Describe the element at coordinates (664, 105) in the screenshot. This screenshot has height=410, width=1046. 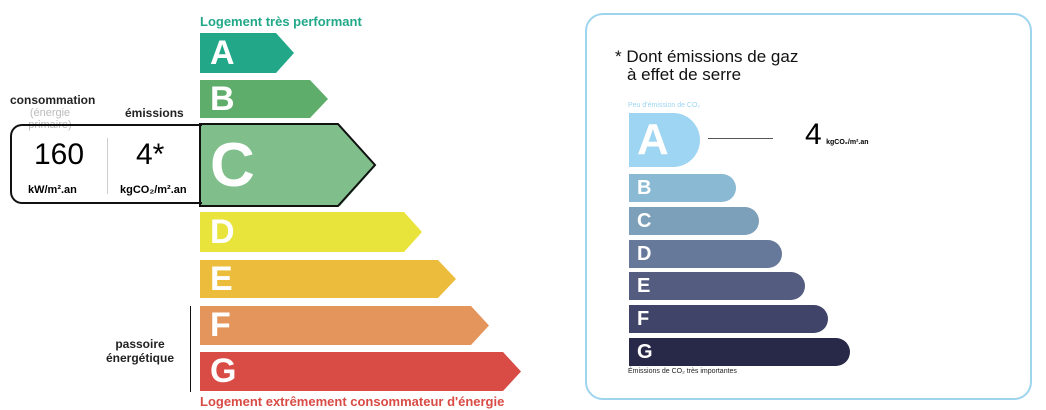
I see `ges-top-label: Peu d'émission de CO₂` at that location.